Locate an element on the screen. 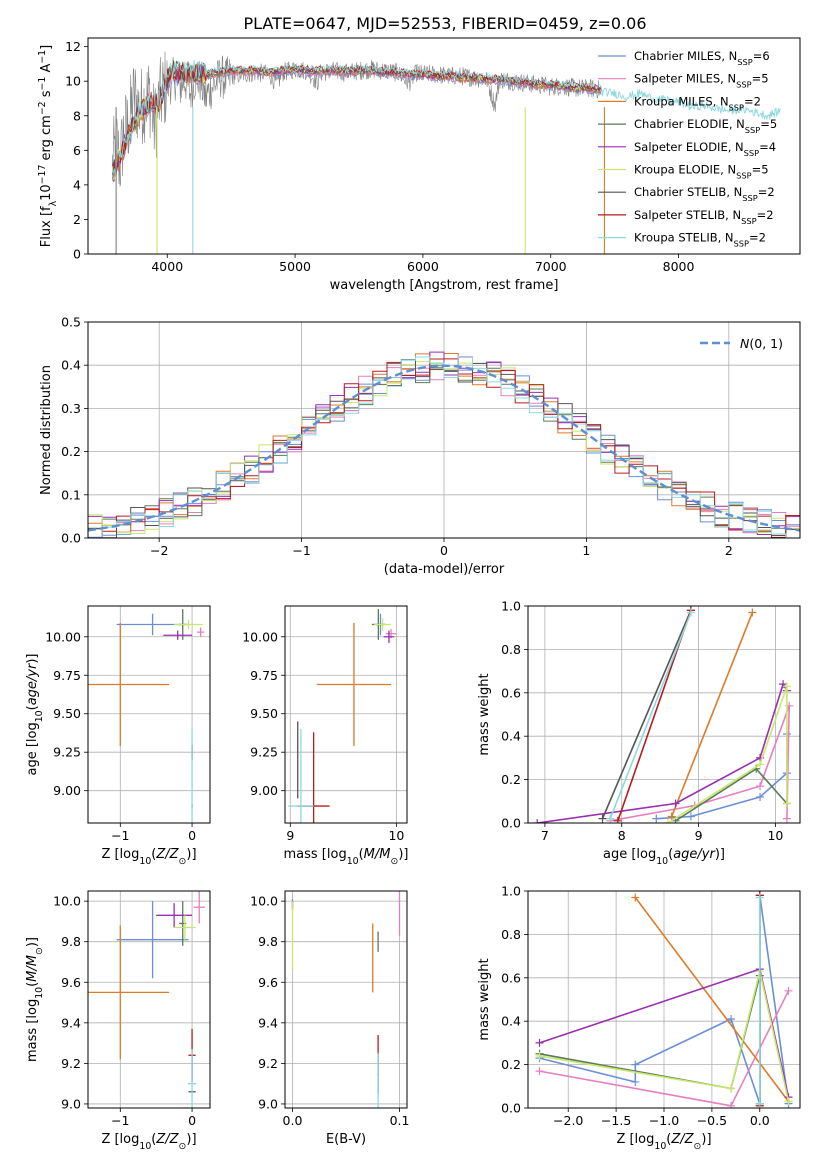 This screenshot has height=1170, width=819. x-tick-label: −2.0 is located at coordinates (568, 1120).